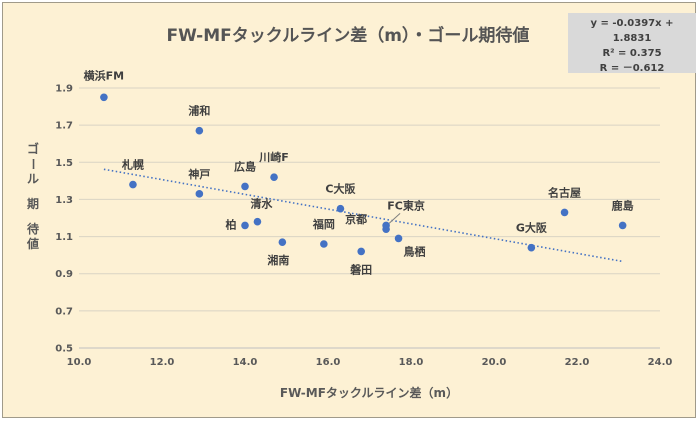 The width and height of the screenshot is (700, 422). Describe the element at coordinates (660, 362) in the screenshot. I see `x-tick-label: 24.0` at that location.